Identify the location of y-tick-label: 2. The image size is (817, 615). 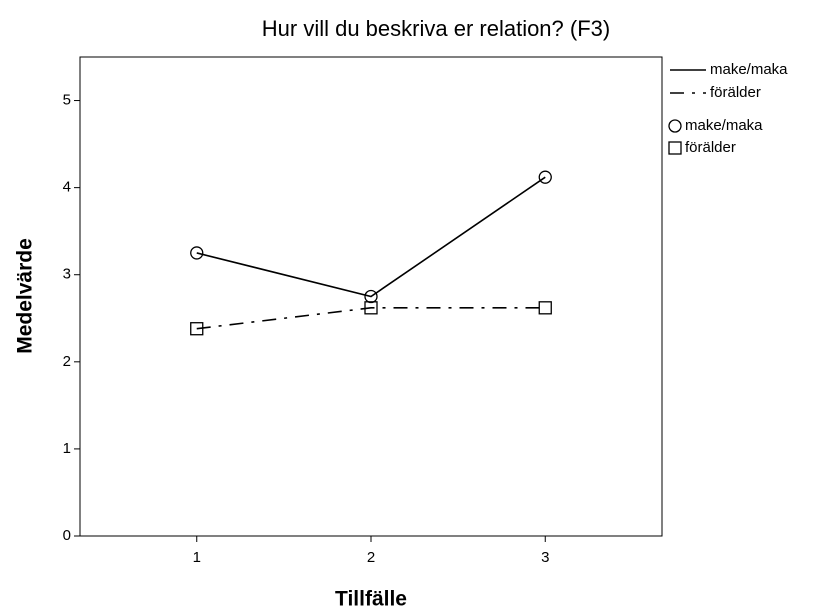
(67, 361).